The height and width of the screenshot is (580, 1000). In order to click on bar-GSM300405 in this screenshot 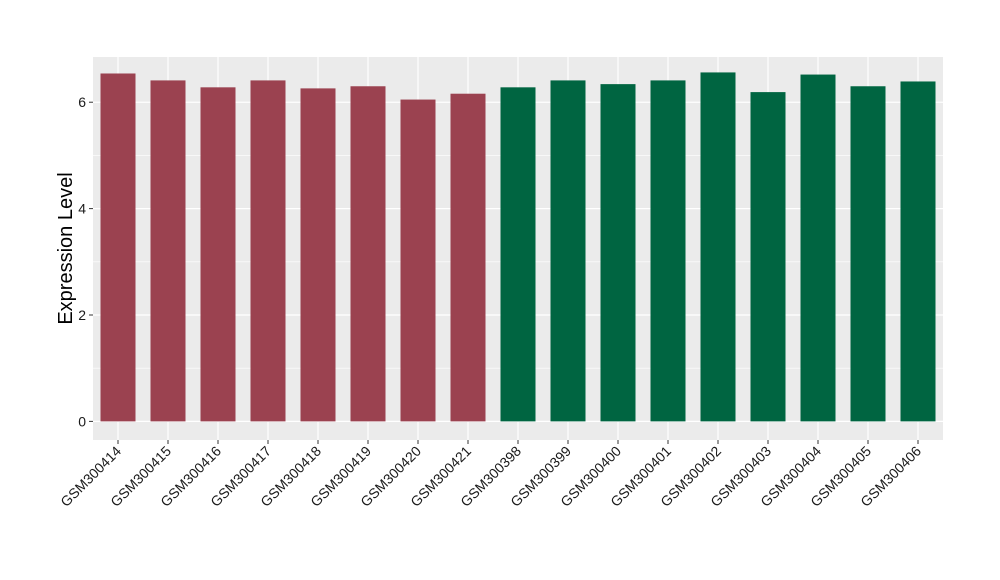, I will do `click(868, 254)`.